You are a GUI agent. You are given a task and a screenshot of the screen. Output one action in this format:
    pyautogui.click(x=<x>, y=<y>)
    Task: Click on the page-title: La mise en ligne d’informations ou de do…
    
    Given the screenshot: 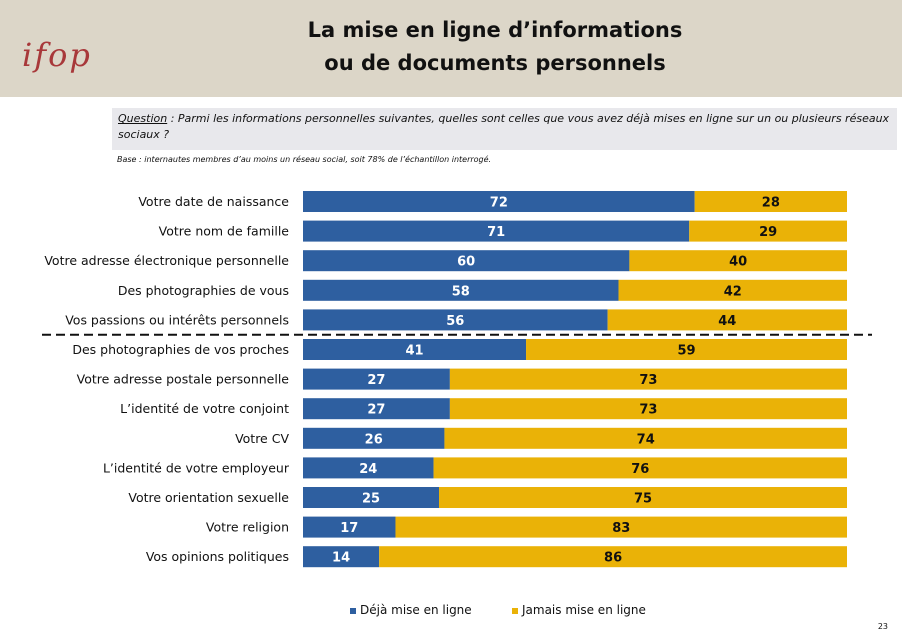 What is the action you would take?
    pyautogui.click(x=495, y=47)
    